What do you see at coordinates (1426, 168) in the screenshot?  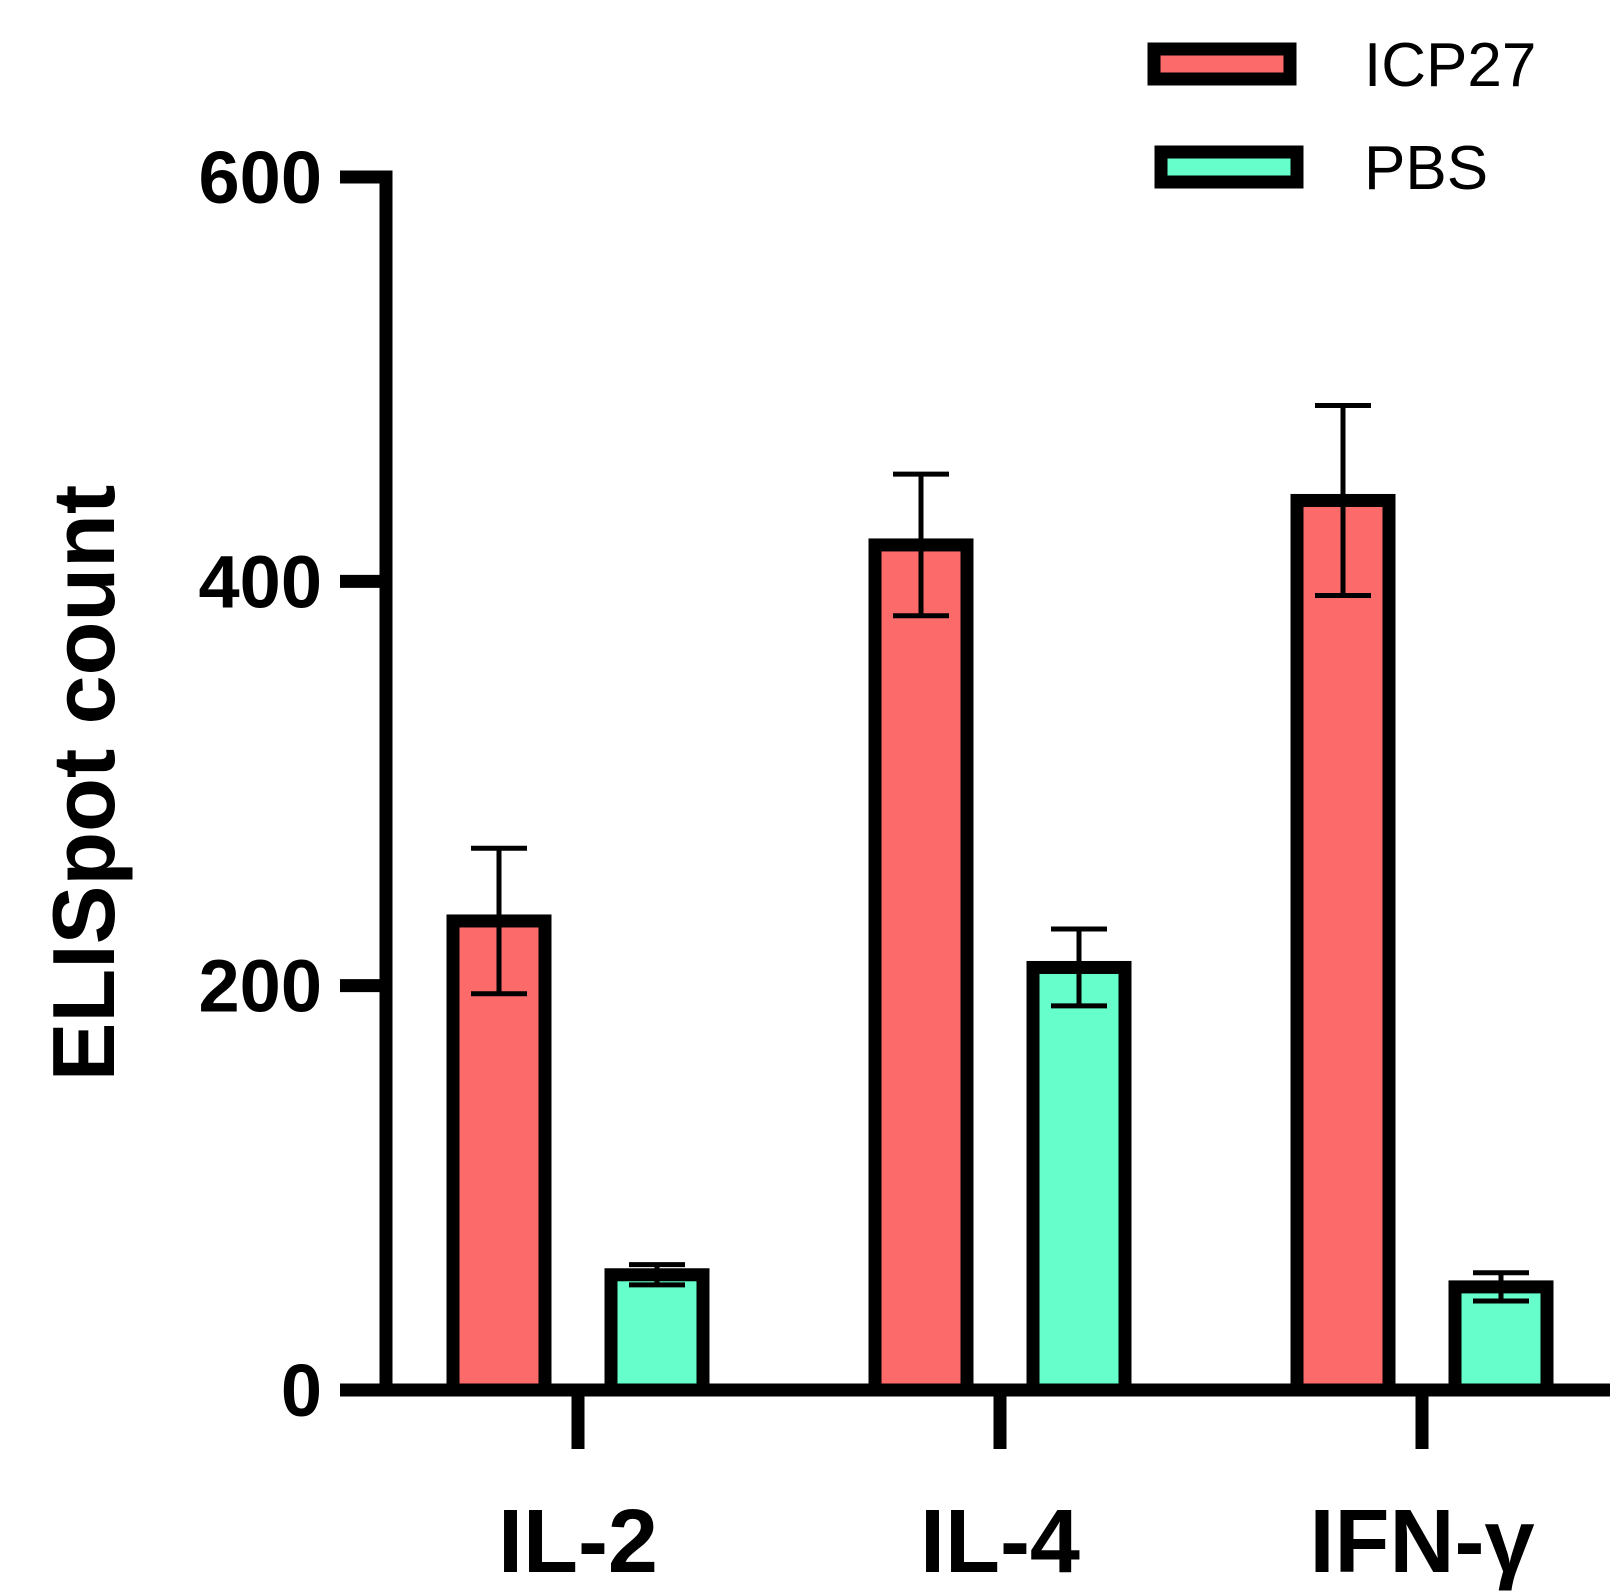 I see `legend-label: PBS` at bounding box center [1426, 168].